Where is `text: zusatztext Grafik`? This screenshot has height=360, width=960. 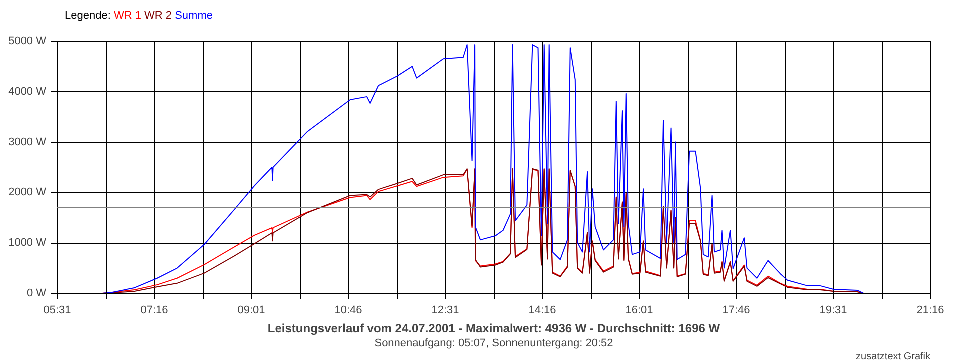
text: zusatztext Grafik is located at coordinates (894, 356).